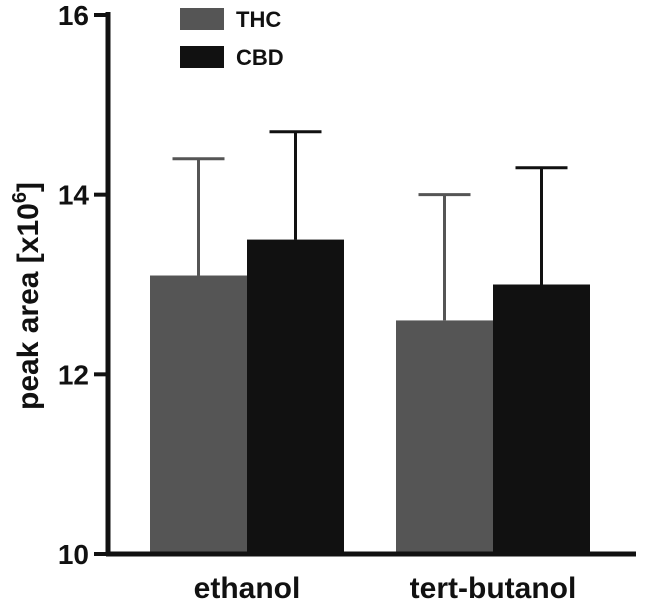 The width and height of the screenshot is (646, 609). What do you see at coordinates (83, 285) in the screenshot?
I see `y-ticks-layer: 10 12 14 16` at bounding box center [83, 285].